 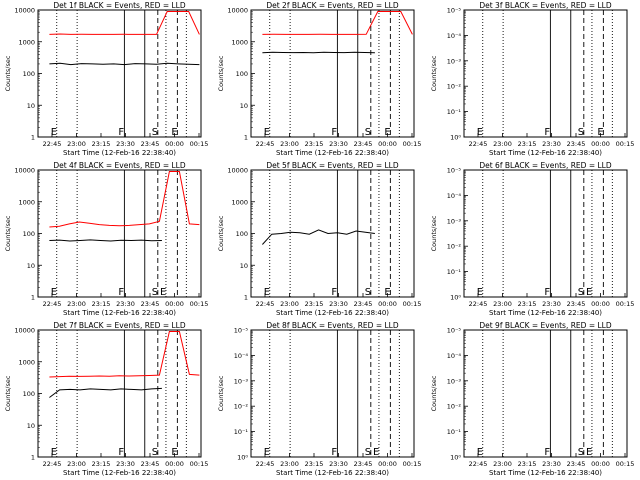 I want to click on panel-title: Det 8f BLACK = Events, RED = LLD, so click(x=332, y=325).